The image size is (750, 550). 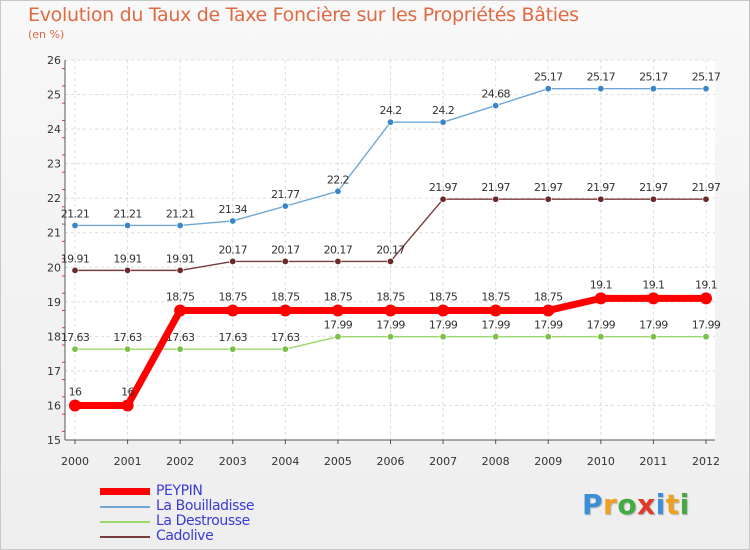 I want to click on logo-letter: i, so click(x=660, y=504).